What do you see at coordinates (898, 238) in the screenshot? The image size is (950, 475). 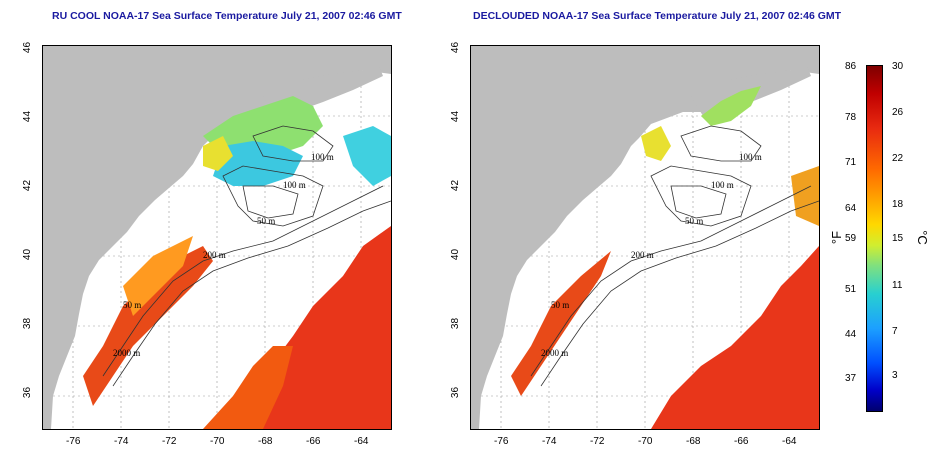 I see `colorbar-c-label: 15` at bounding box center [898, 238].